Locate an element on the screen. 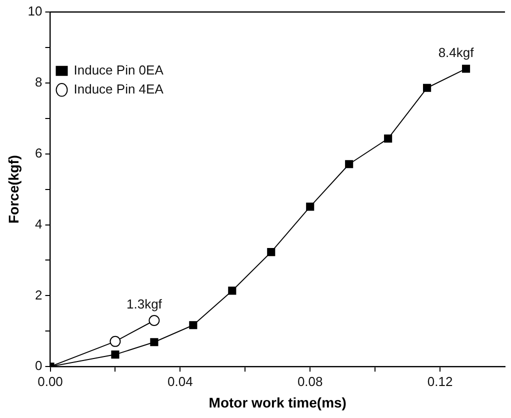 Image resolution: width=511 pixels, height=418 pixels. y-axis-title: Force(kgf) is located at coordinates (13, 189).